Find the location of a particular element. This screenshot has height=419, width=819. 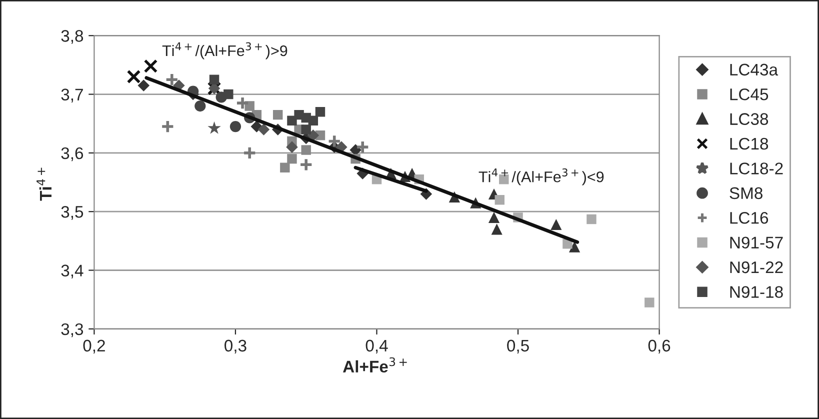

legend-label: LC18-2 is located at coordinates (756, 168).